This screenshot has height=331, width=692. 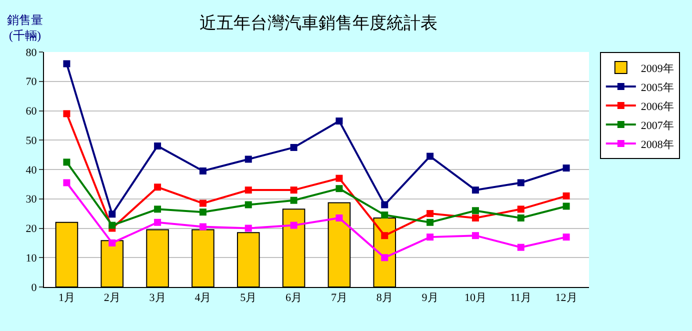 What do you see at coordinates (430, 298) in the screenshot?
I see `x-tick-label: 9月` at bounding box center [430, 298].